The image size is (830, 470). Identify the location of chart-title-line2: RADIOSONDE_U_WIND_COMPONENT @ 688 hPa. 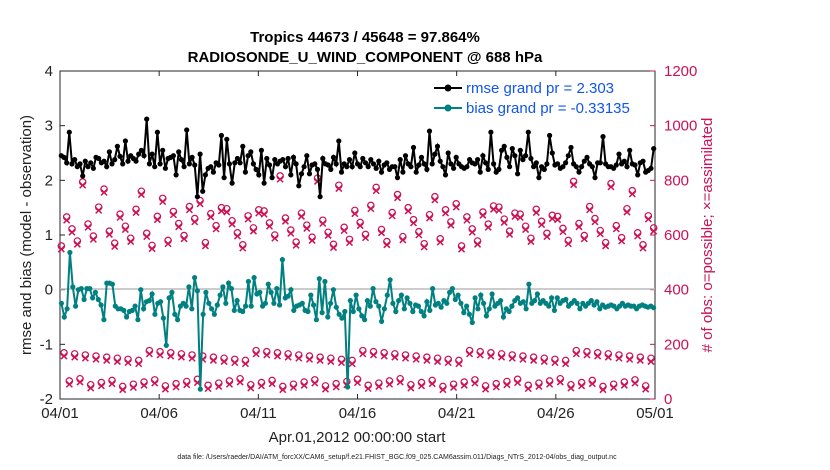
(365, 57).